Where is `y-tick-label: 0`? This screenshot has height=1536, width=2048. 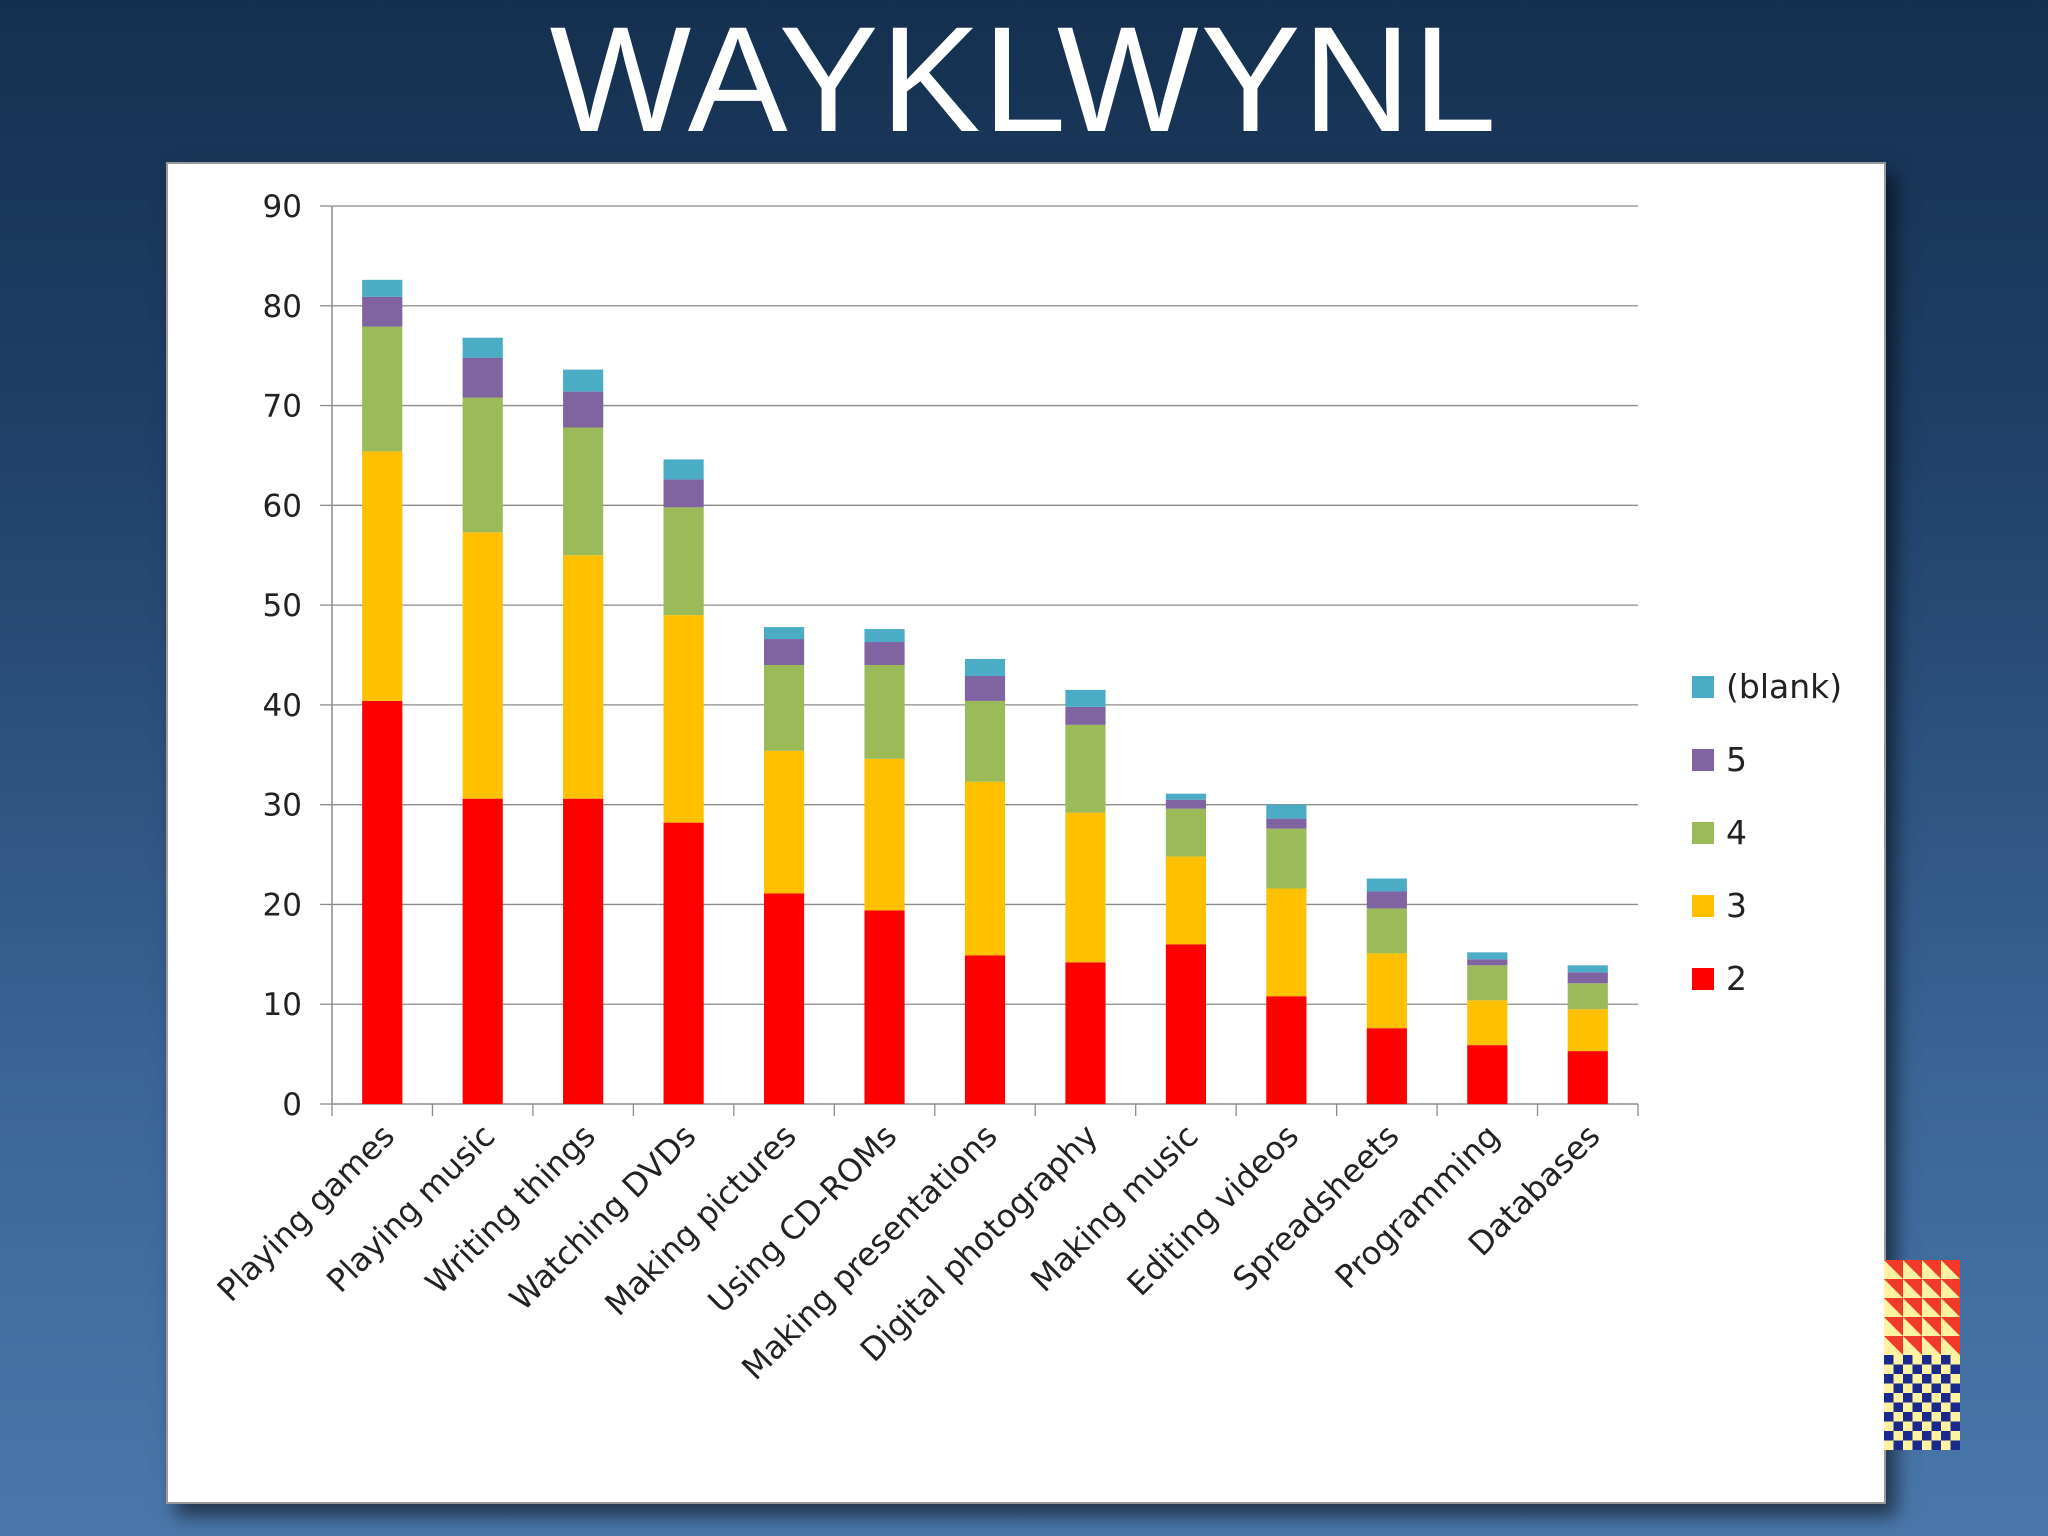
y-tick-label: 0 is located at coordinates (292, 1105).